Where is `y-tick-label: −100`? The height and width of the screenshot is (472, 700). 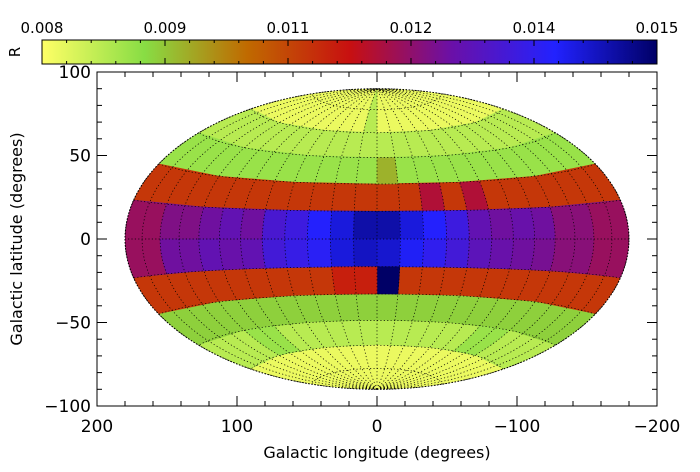
y-tick-label: −100 is located at coordinates (67, 407).